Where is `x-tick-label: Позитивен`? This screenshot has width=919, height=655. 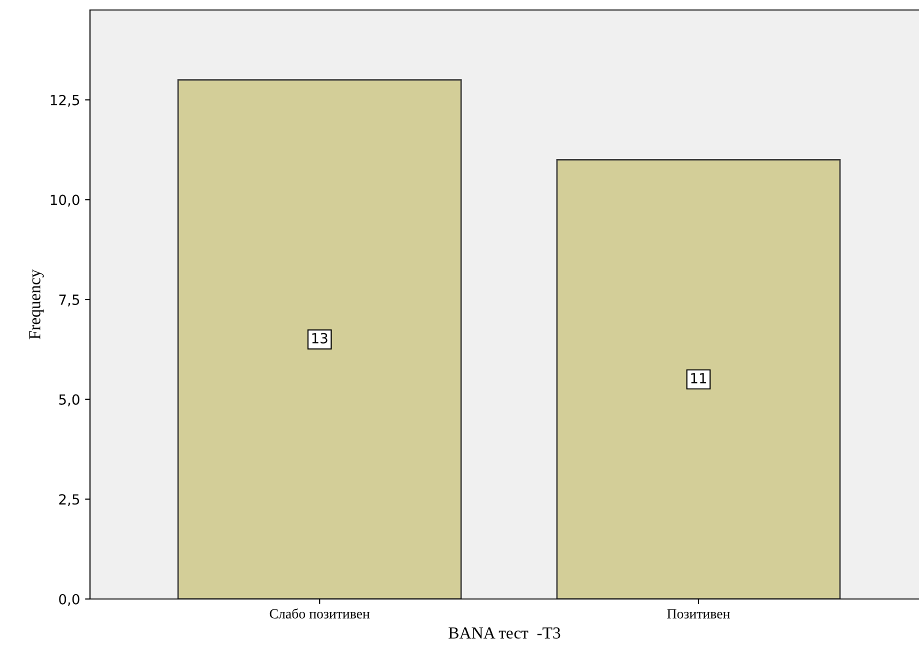
x-tick-label: Позитивен is located at coordinates (698, 613).